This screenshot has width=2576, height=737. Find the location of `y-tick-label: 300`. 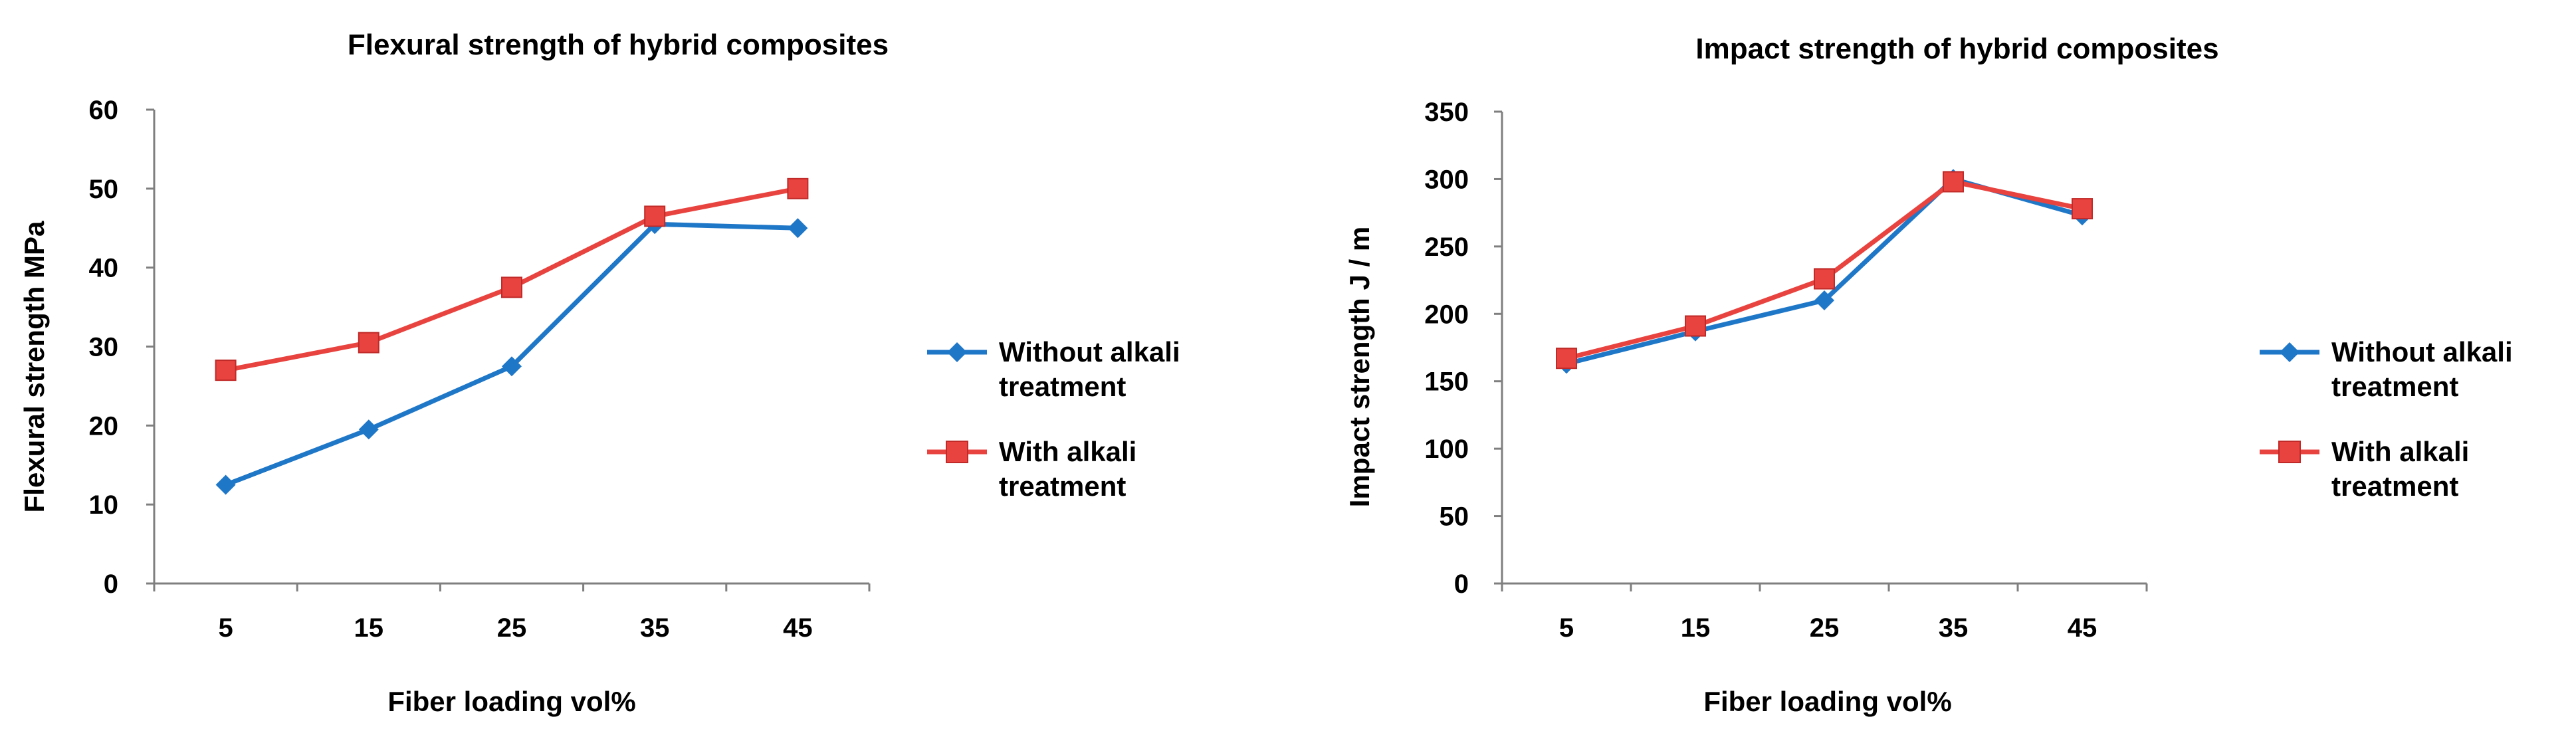

y-tick-label: 300 is located at coordinates (1446, 179).